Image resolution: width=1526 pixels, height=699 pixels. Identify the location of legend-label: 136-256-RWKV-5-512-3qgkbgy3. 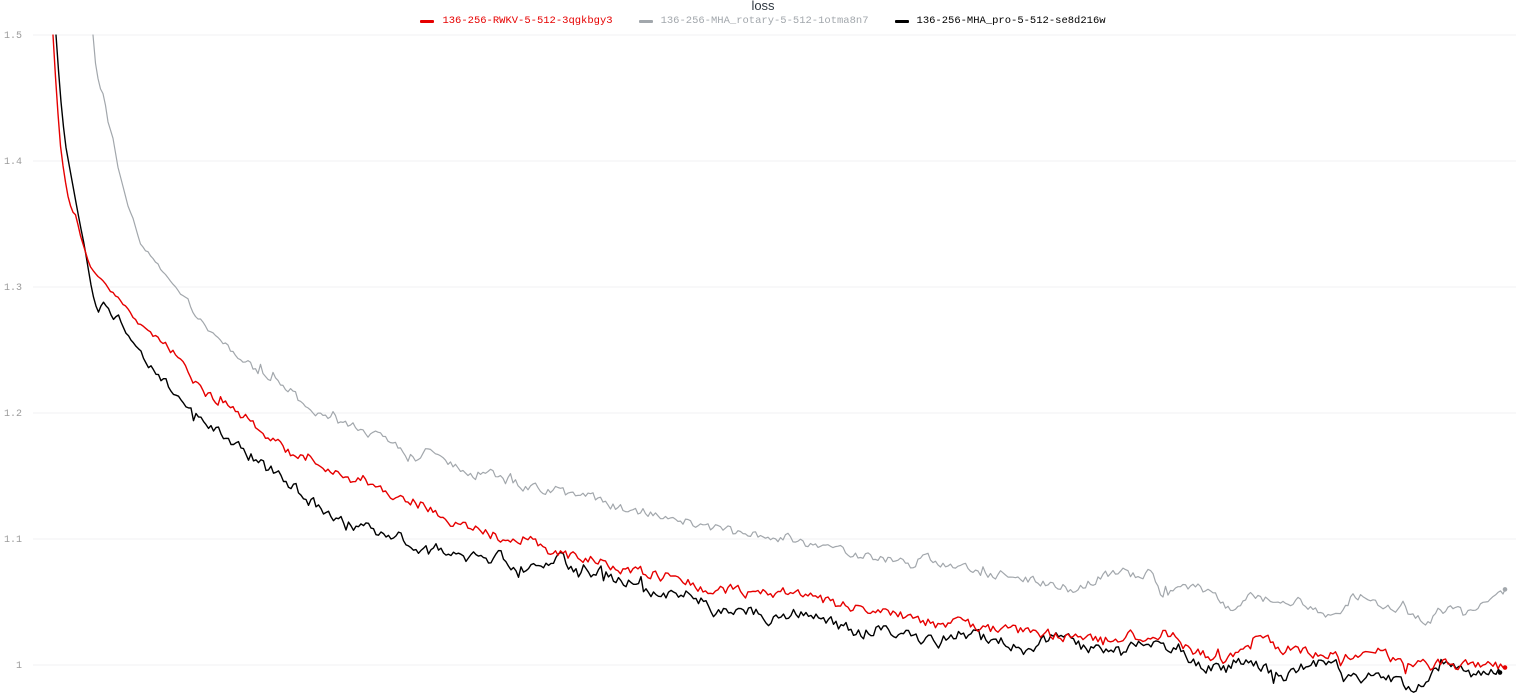
(527, 21).